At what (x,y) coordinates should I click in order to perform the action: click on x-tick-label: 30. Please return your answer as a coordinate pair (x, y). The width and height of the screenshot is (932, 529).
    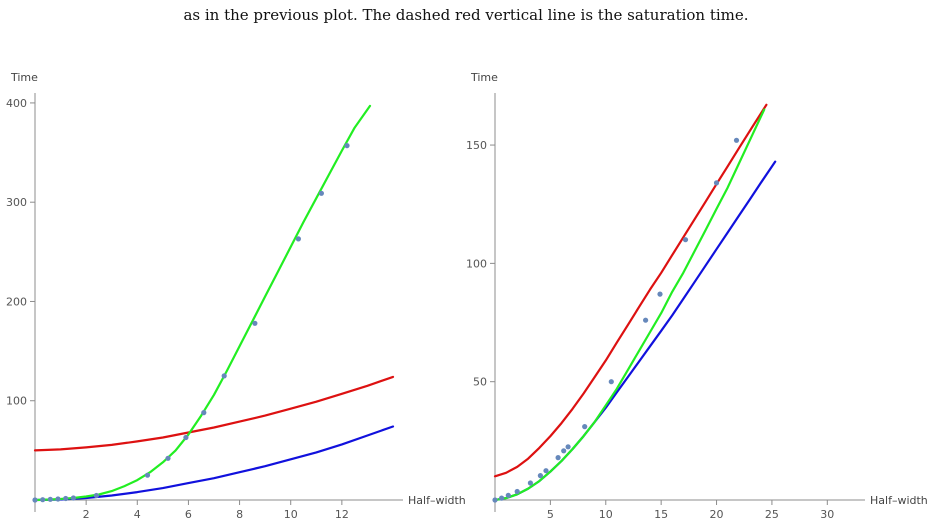
    Looking at the image, I should click on (827, 514).